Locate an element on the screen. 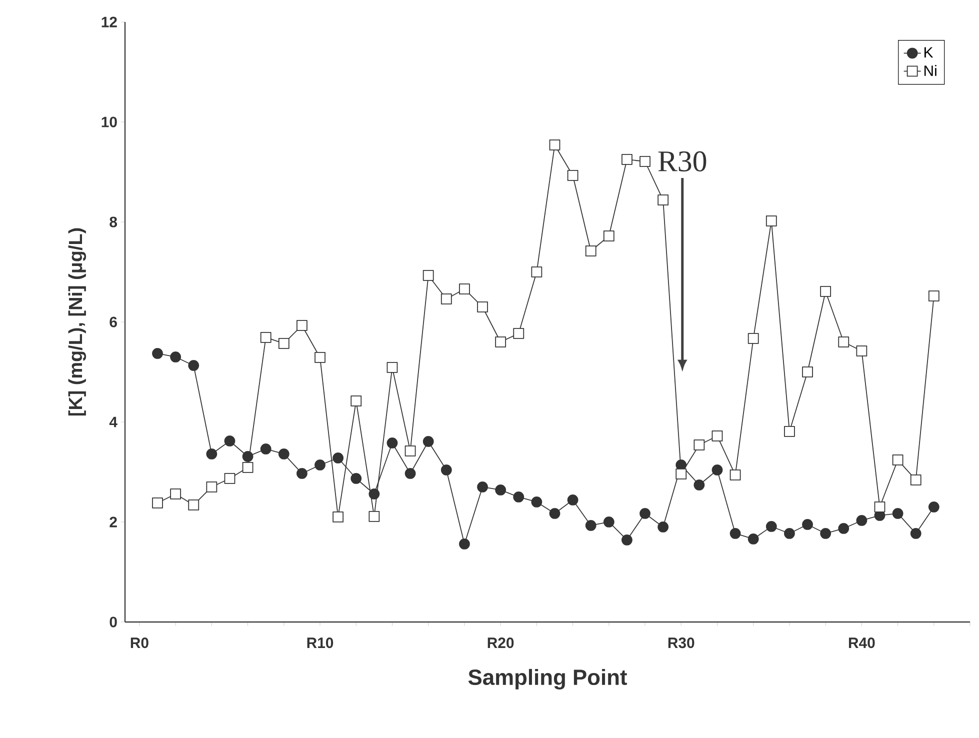  y-tick-label: 12 is located at coordinates (109, 22).